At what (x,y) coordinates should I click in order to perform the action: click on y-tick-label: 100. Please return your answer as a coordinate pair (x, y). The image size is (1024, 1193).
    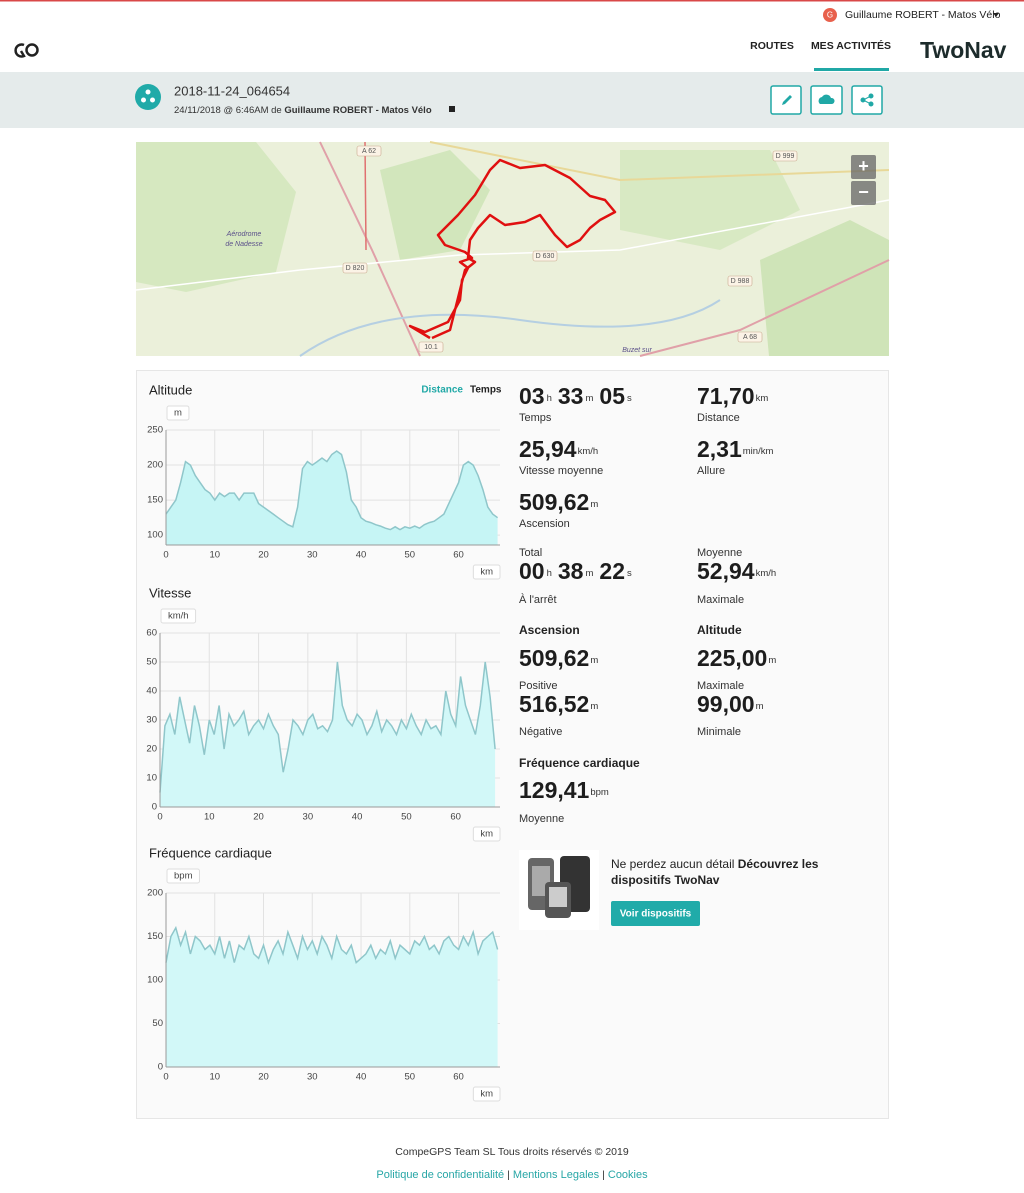
    Looking at the image, I should click on (155, 535).